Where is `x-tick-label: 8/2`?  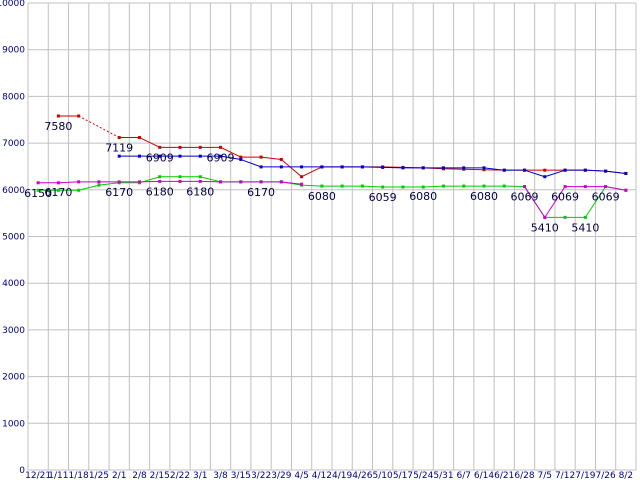 x-tick-label: 8/2 is located at coordinates (626, 475).